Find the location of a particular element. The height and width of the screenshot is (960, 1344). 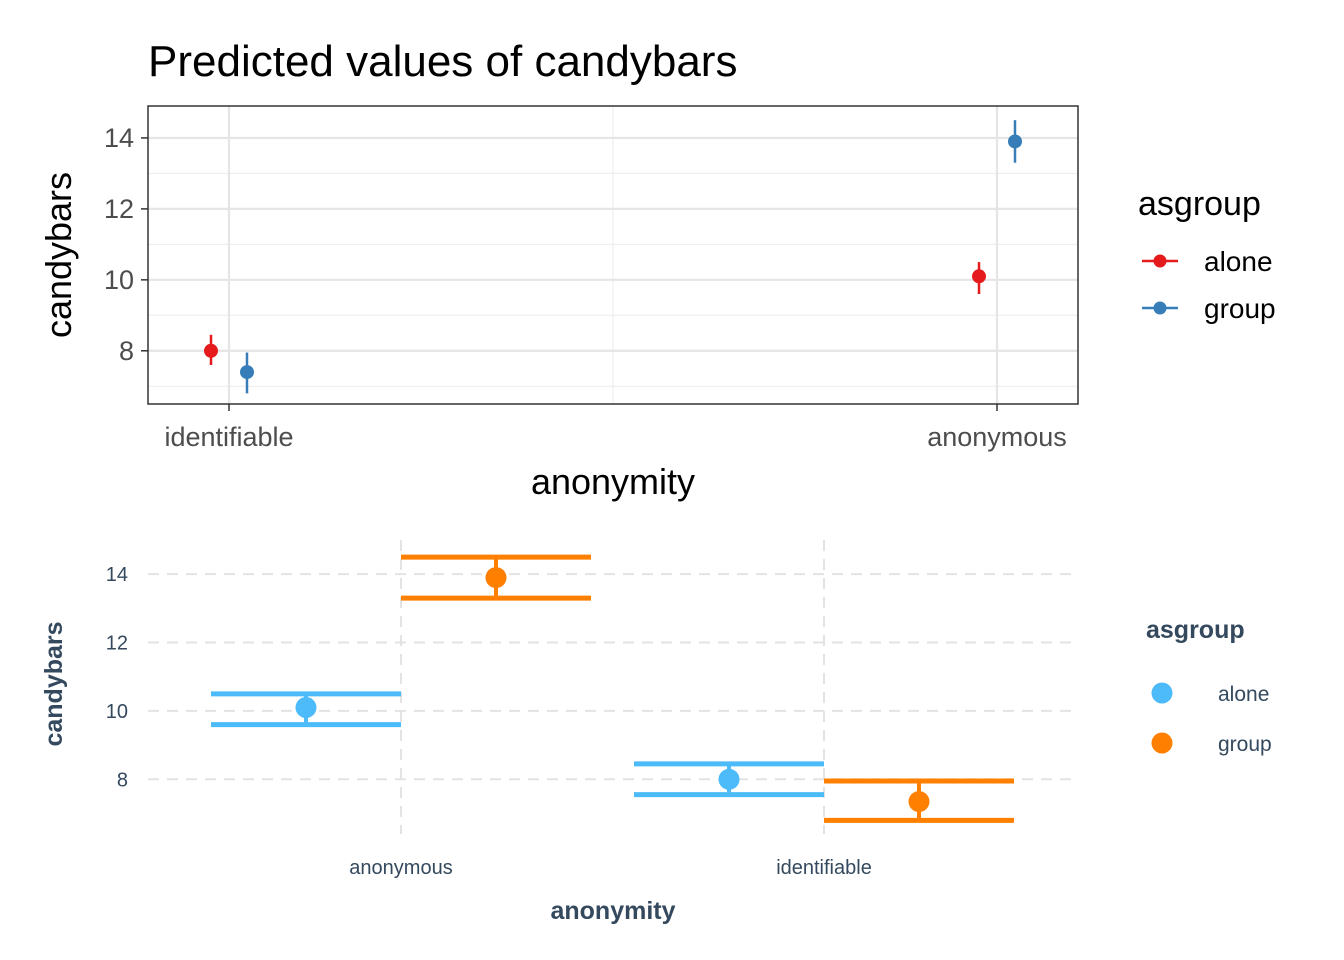

chart-2-legend: alone group is located at coordinates (1211, 719).